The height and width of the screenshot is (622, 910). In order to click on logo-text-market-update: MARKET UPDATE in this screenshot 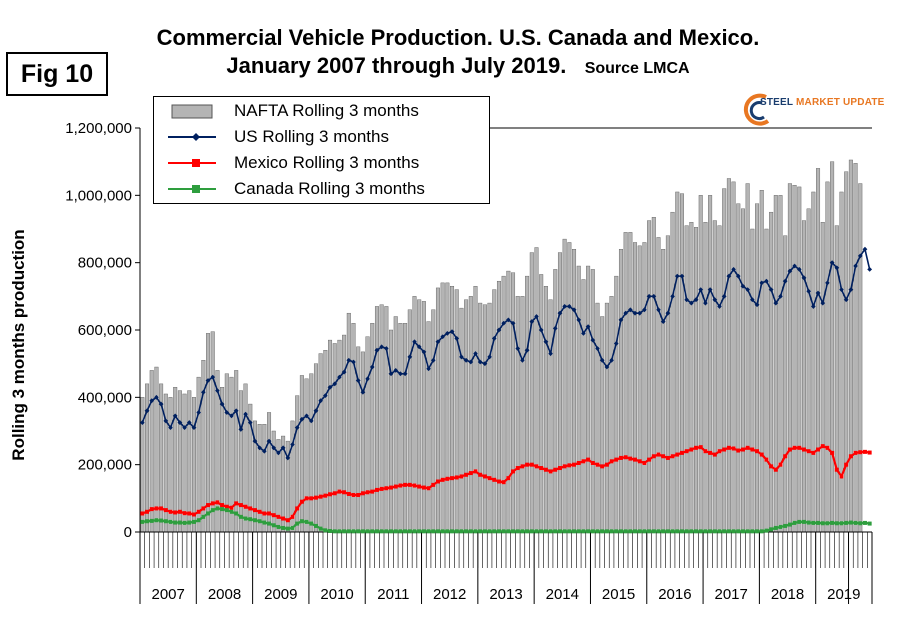, I will do `click(840, 102)`.